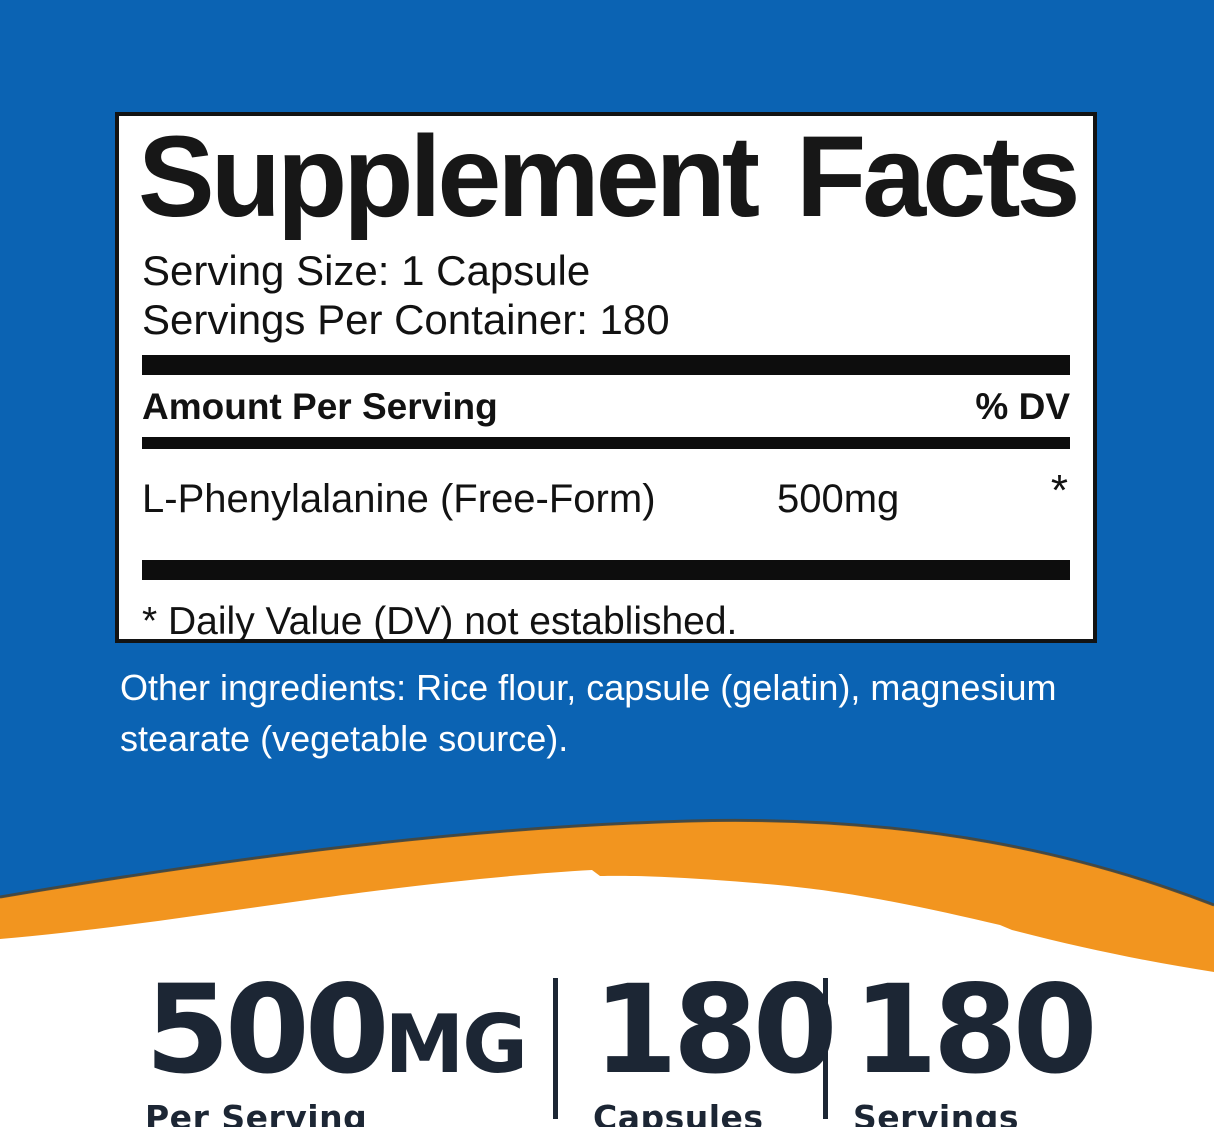 This screenshot has width=1214, height=1127. I want to click on other-ingredients-line-2: stearate (vegetable source)., so click(344, 738).